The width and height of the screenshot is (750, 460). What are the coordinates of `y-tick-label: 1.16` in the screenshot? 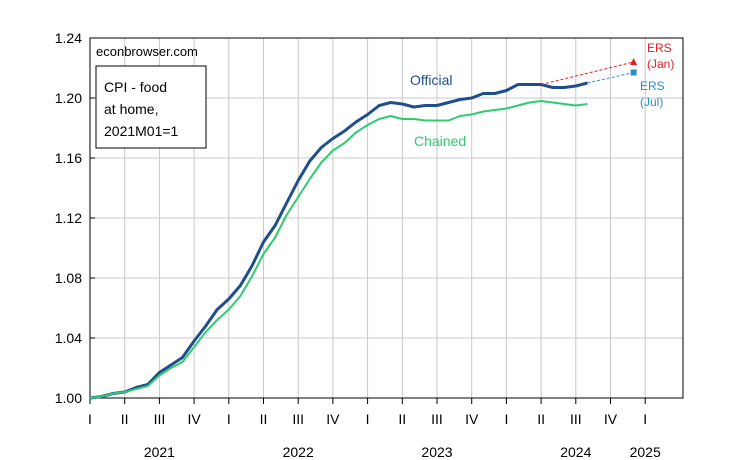 It's located at (68, 158).